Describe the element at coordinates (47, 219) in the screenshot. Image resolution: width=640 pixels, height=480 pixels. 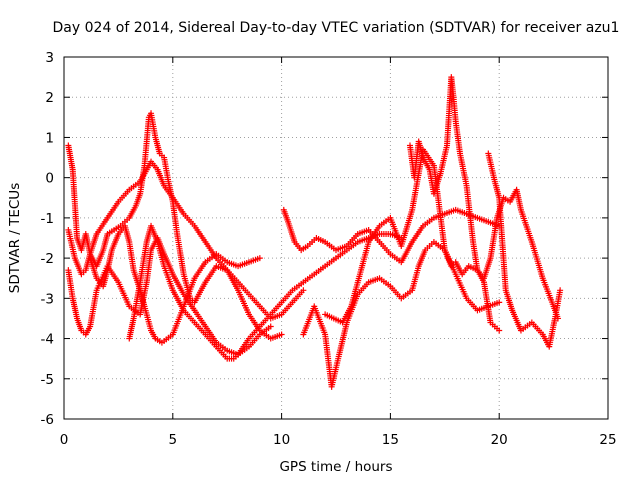
I see `y-tick-label: -1` at that location.